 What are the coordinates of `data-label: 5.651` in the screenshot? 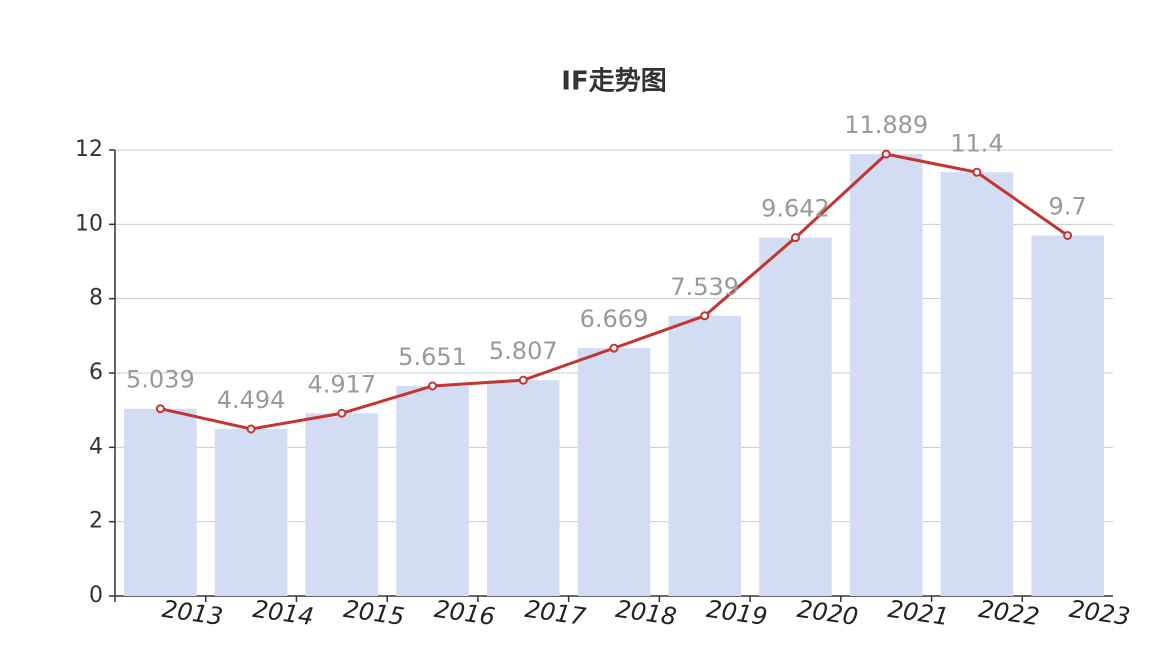 It's located at (432, 357).